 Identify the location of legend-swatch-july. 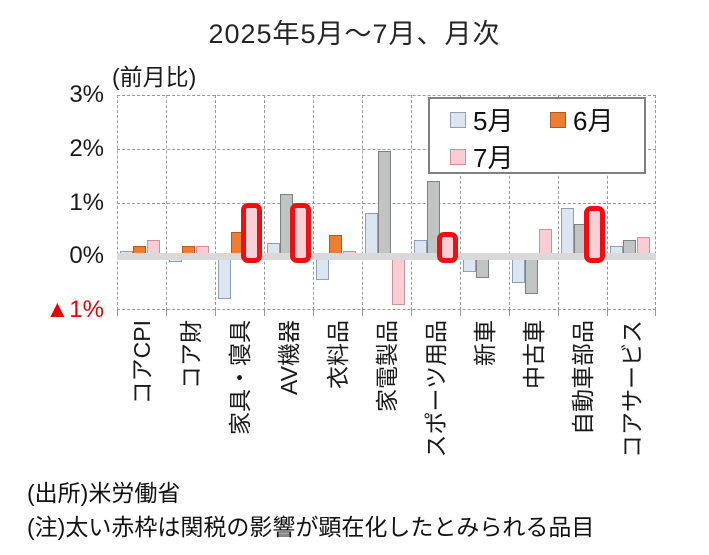
(458, 156).